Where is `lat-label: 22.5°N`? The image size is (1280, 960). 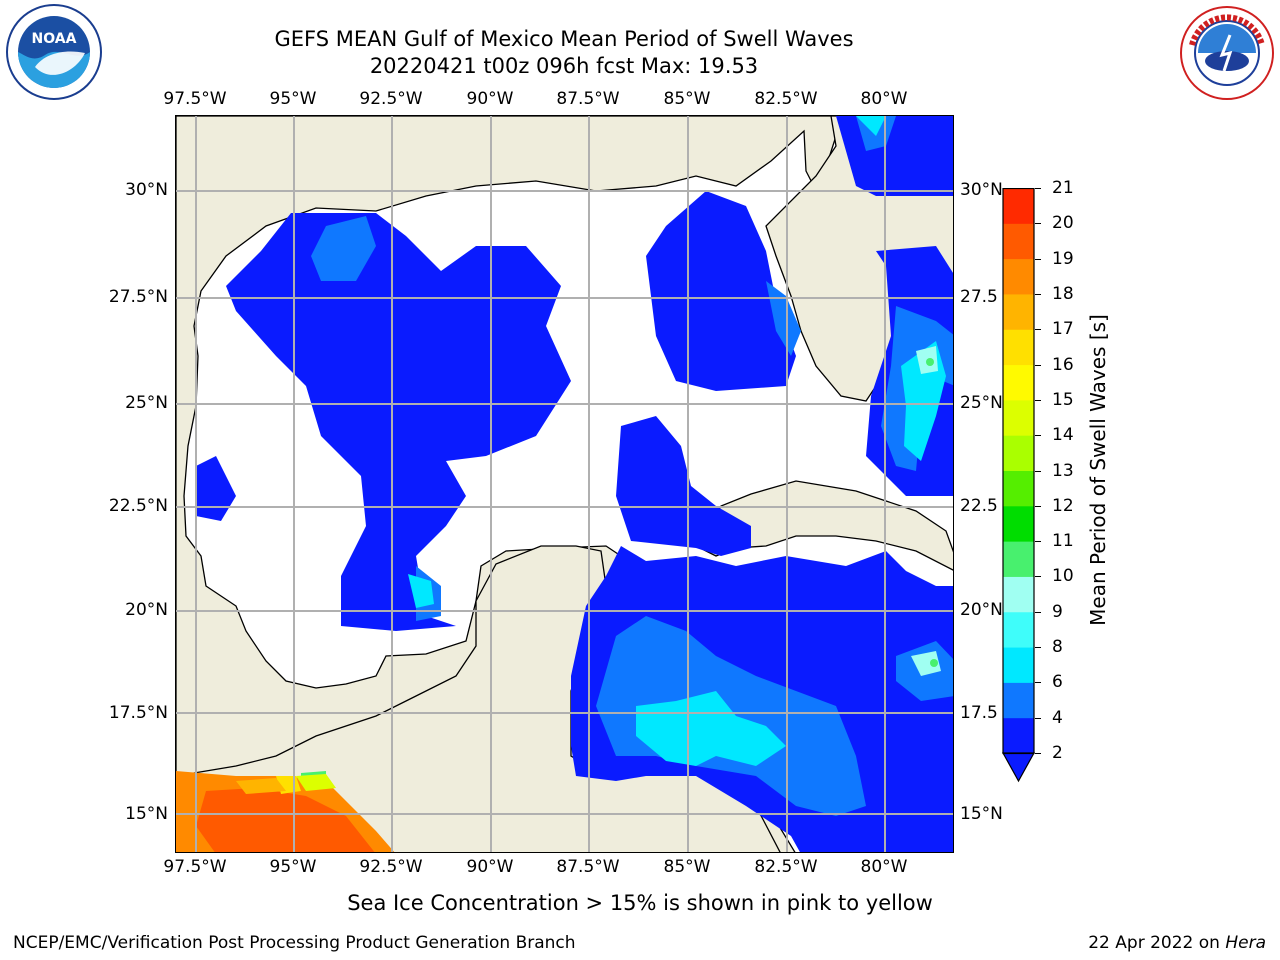 lat-label: 22.5°N is located at coordinates (138, 506).